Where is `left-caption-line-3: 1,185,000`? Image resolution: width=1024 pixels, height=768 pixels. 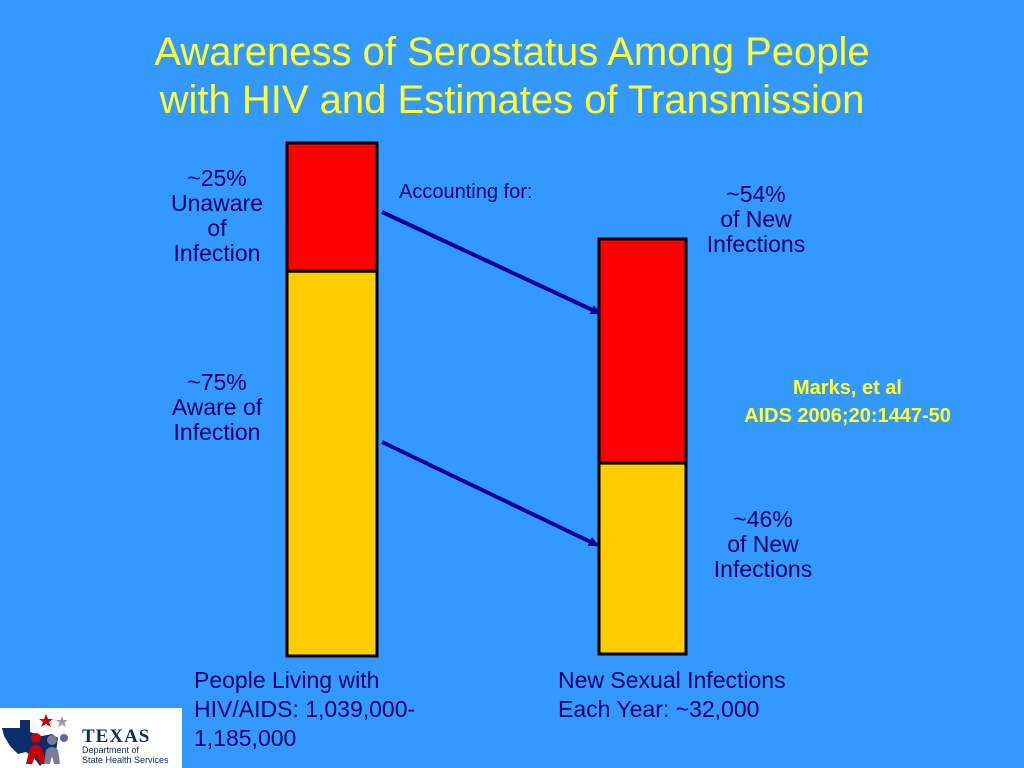
left-caption-line-3: 1,185,000 is located at coordinates (245, 738).